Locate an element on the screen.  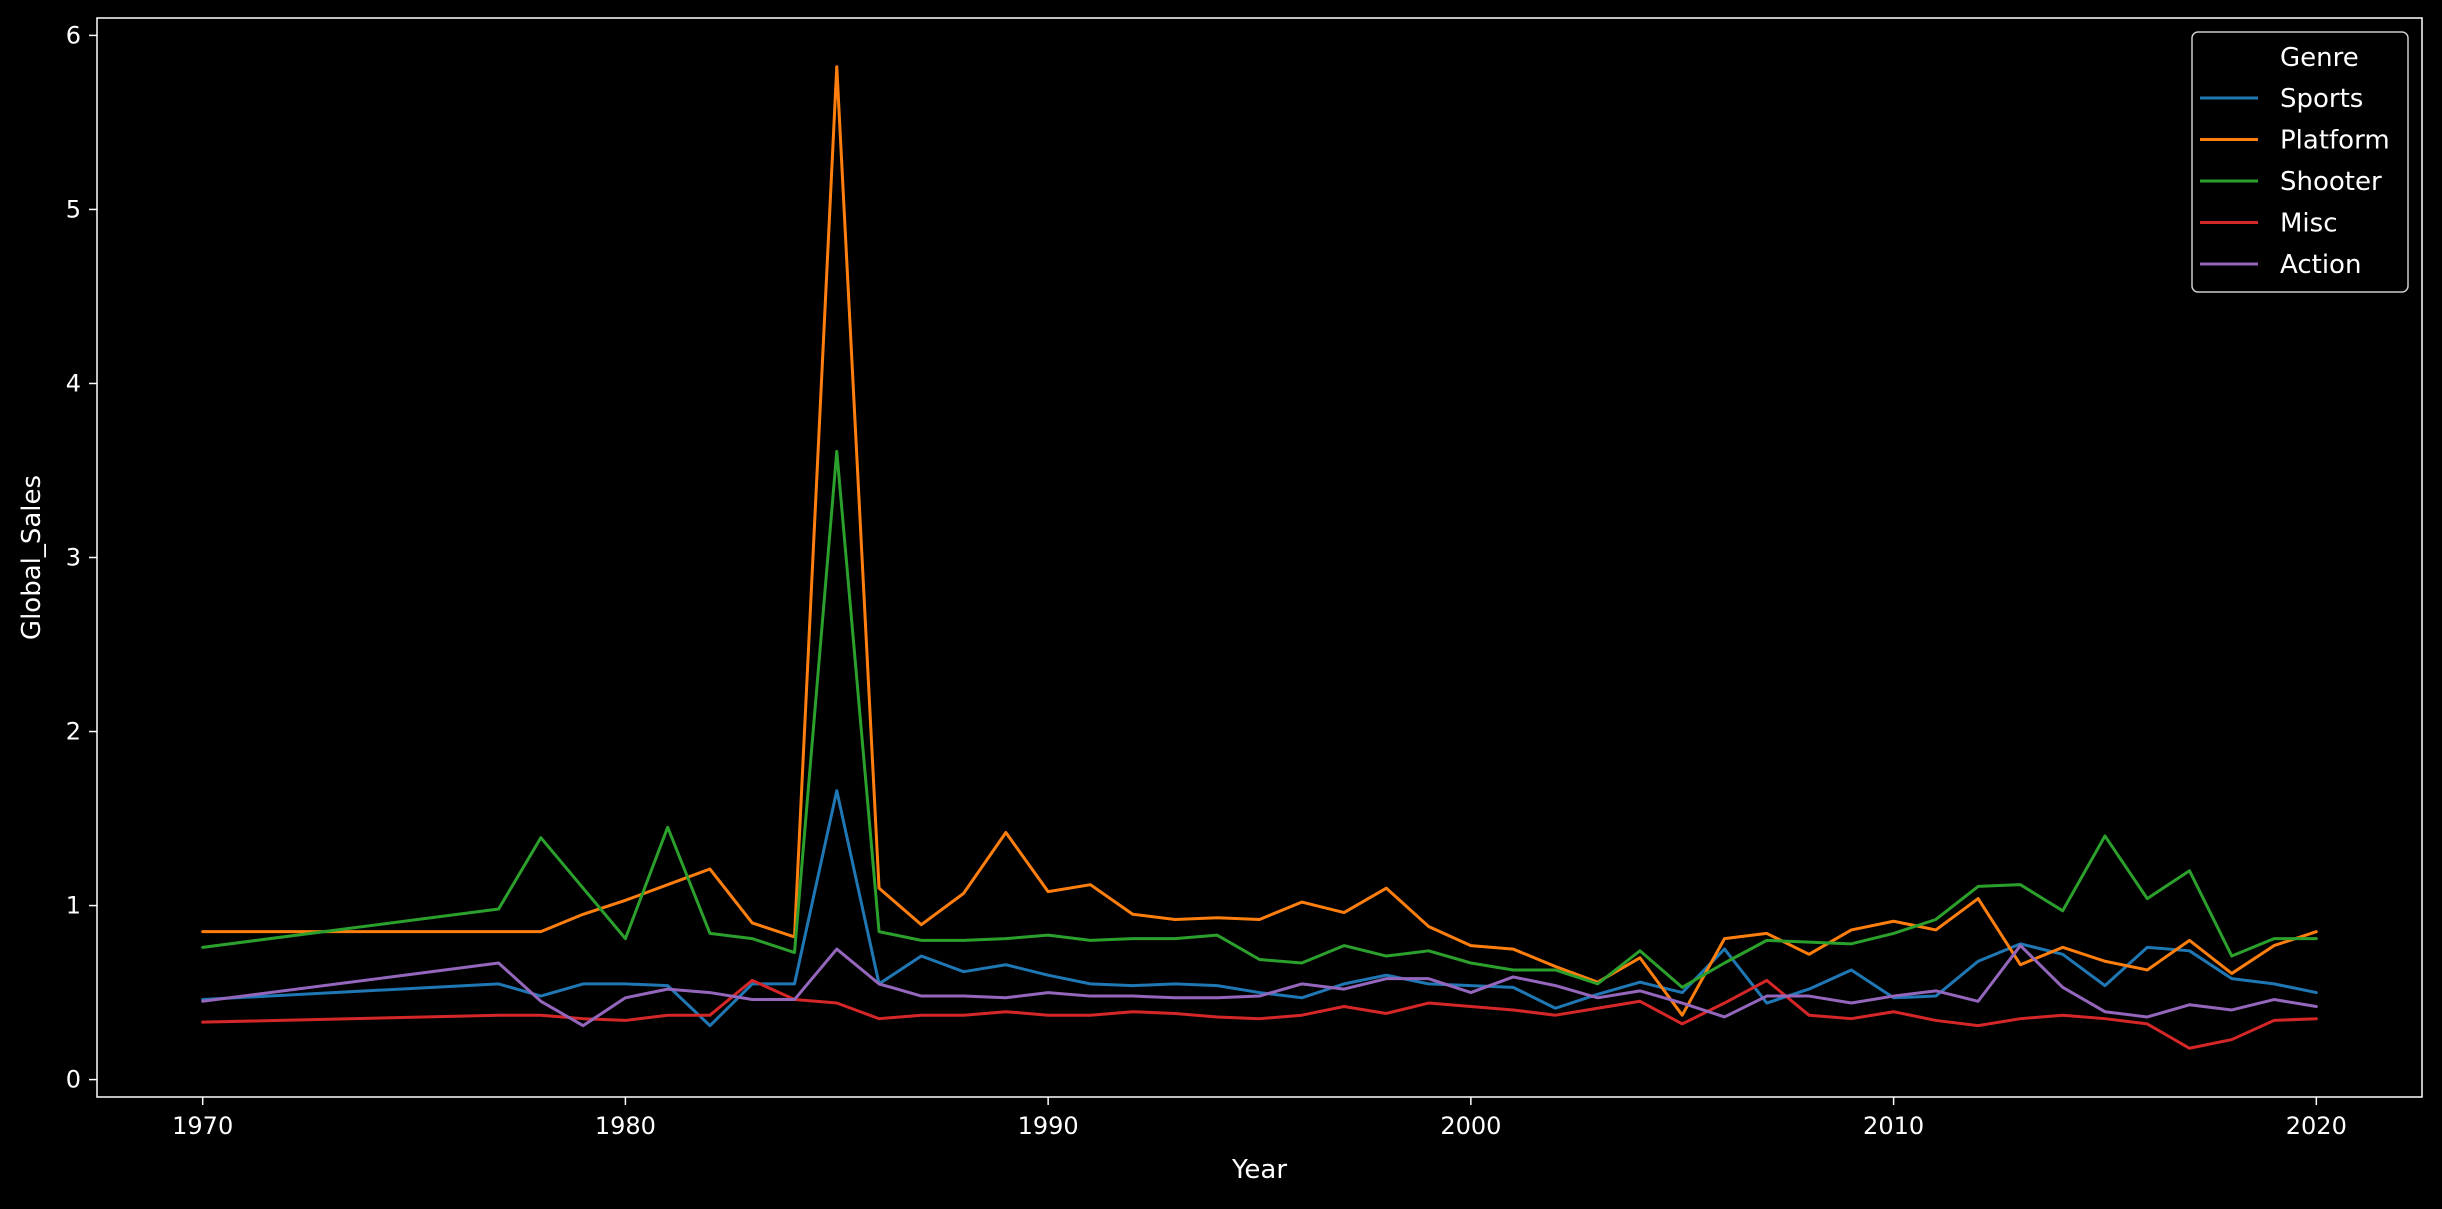
y-tick-label: 0 is located at coordinates (73, 1080).